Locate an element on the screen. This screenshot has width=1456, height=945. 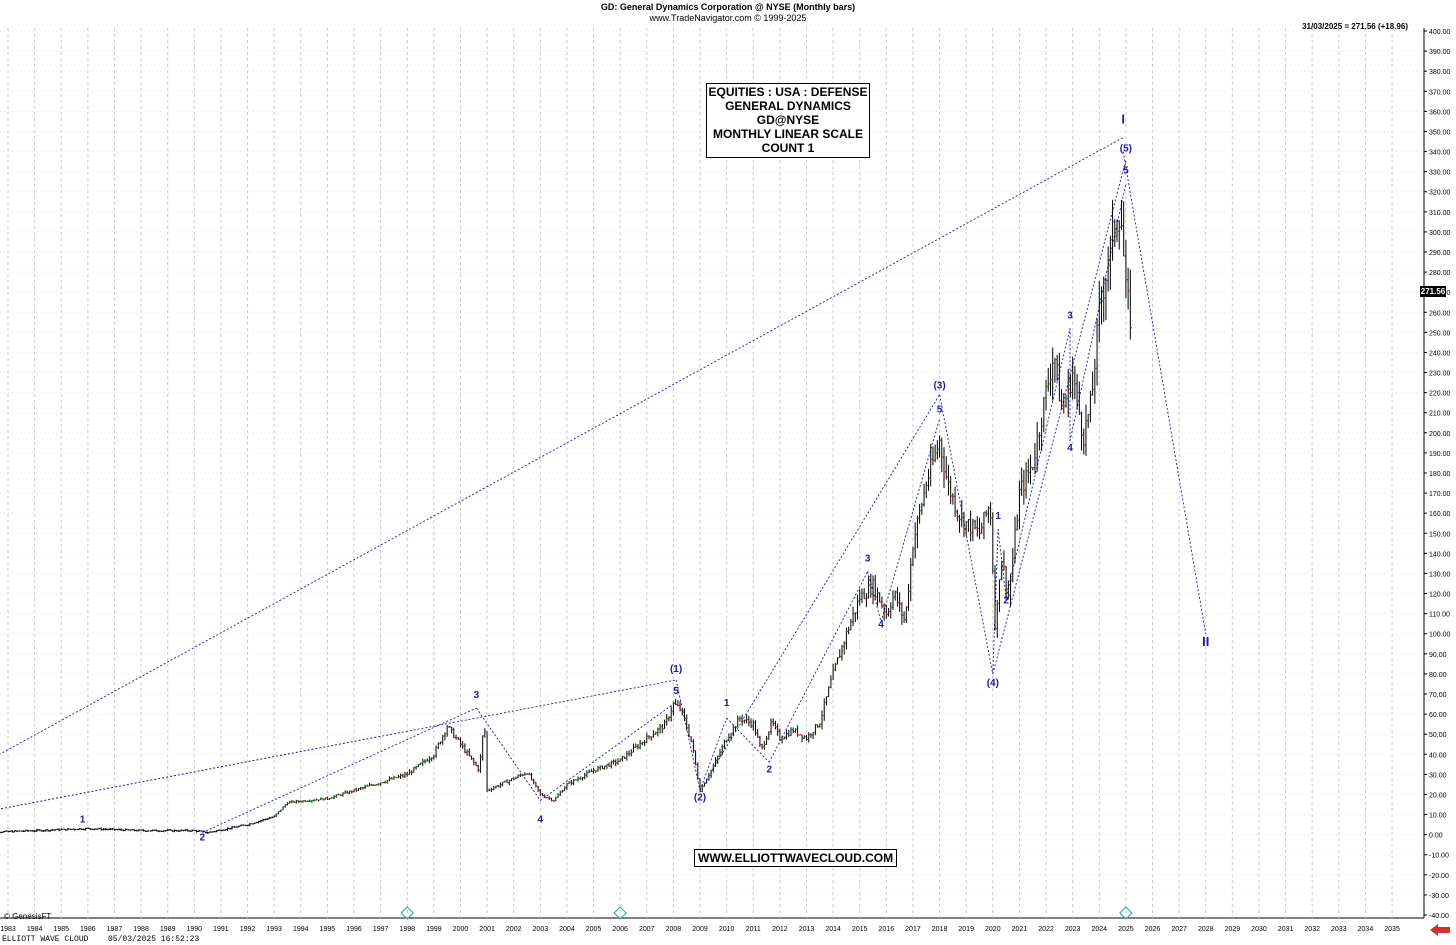
x-tick-label: 2029 is located at coordinates (1233, 929).